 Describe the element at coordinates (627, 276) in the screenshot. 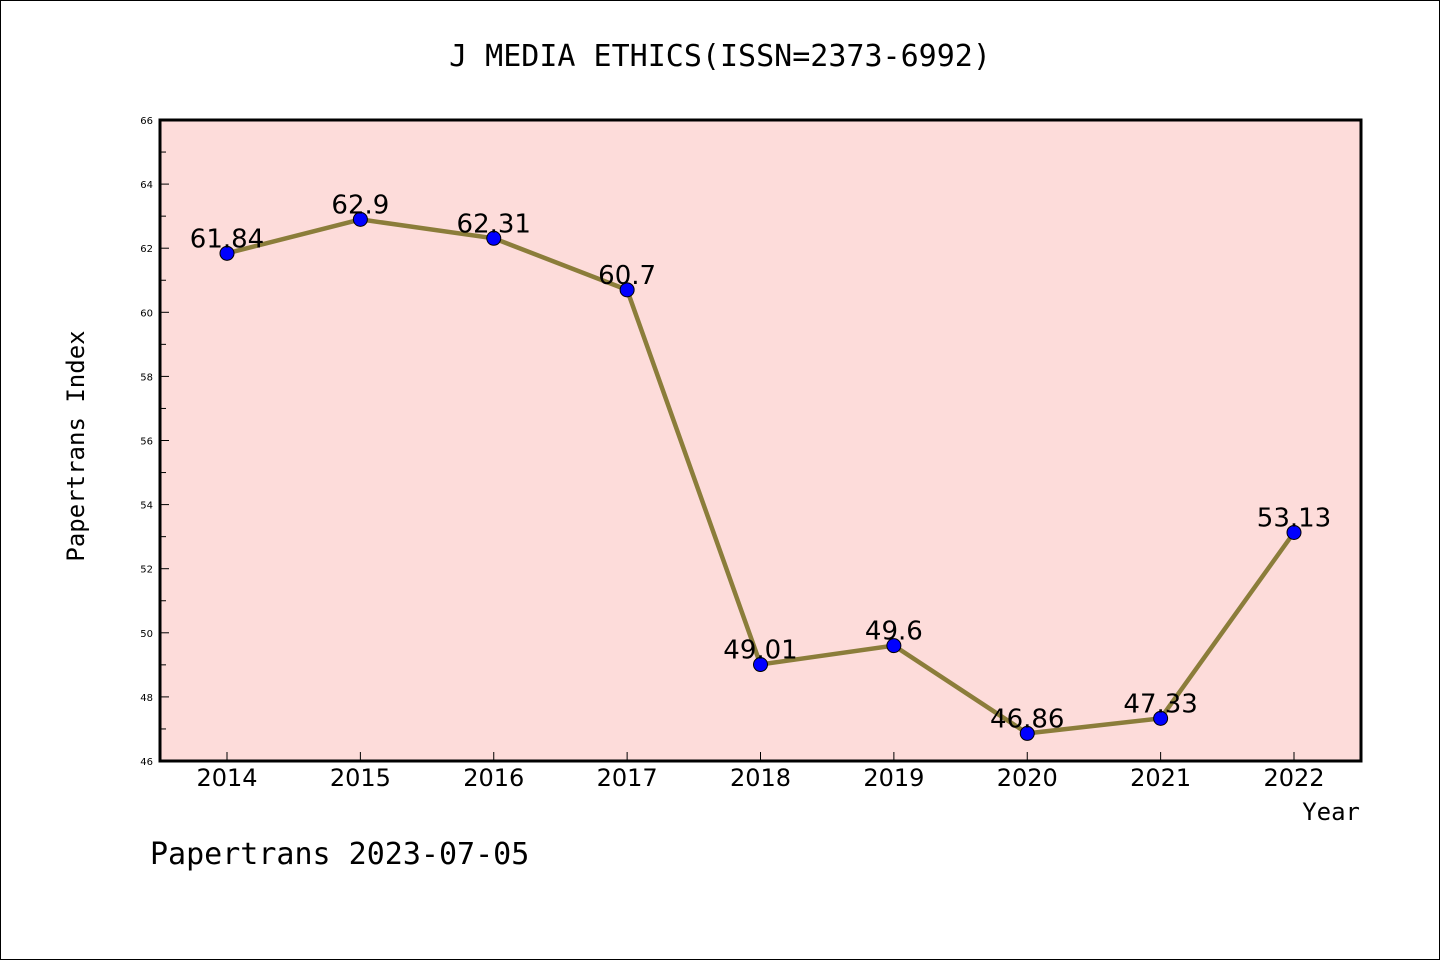

I see `data-label: 60.7` at that location.